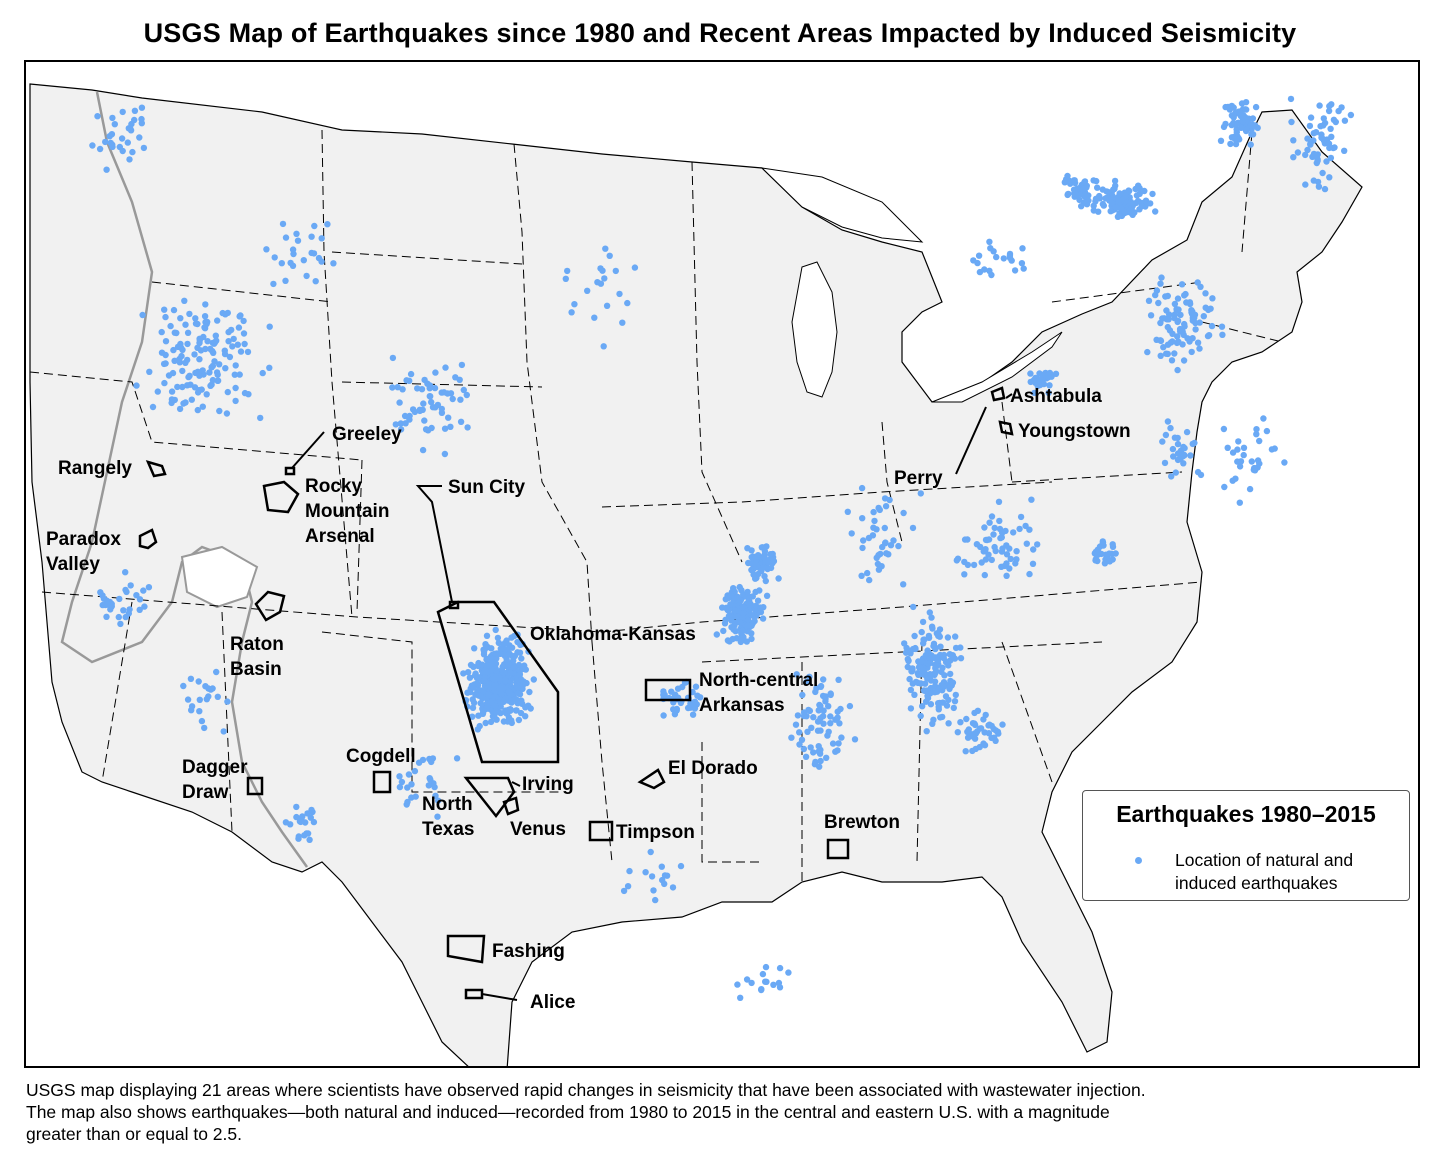  Describe the element at coordinates (1074, 431) in the screenshot. I see `label-youngstown: Youngstown` at that location.